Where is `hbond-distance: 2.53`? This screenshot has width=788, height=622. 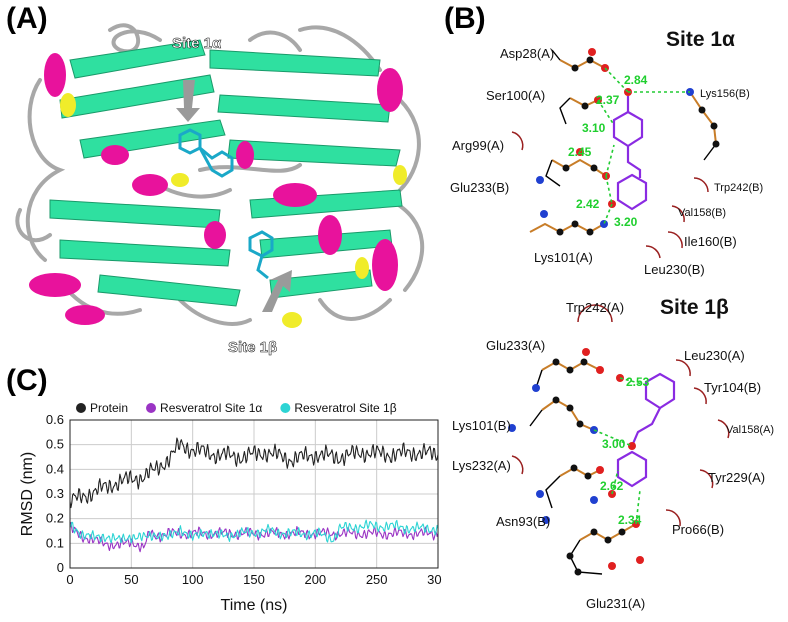
hbond-distance: 2.53 is located at coordinates (638, 382).